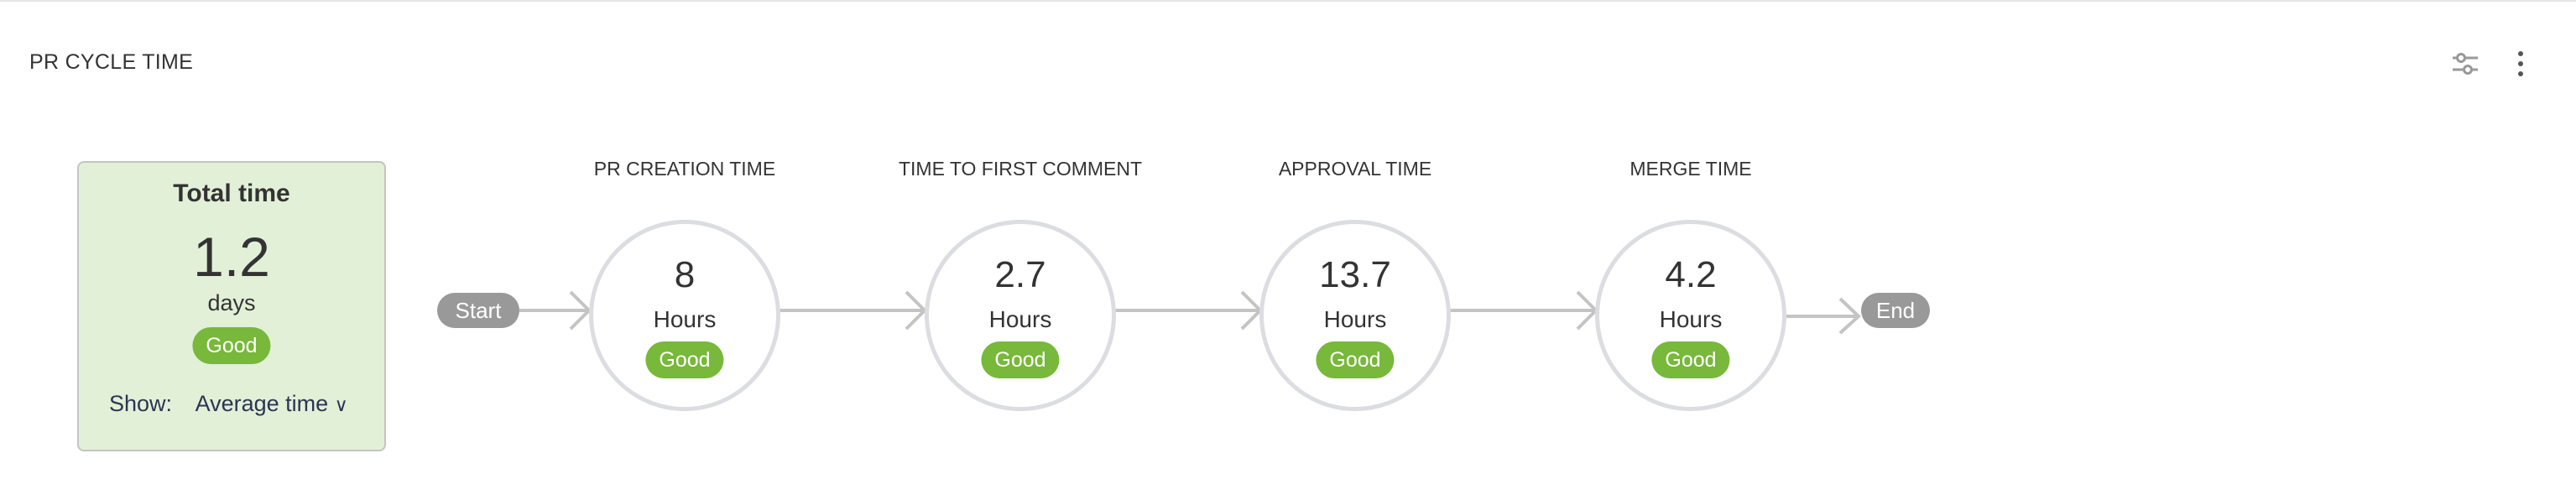  What do you see at coordinates (231, 257) in the screenshot?
I see `total-time-value: 1.2` at bounding box center [231, 257].